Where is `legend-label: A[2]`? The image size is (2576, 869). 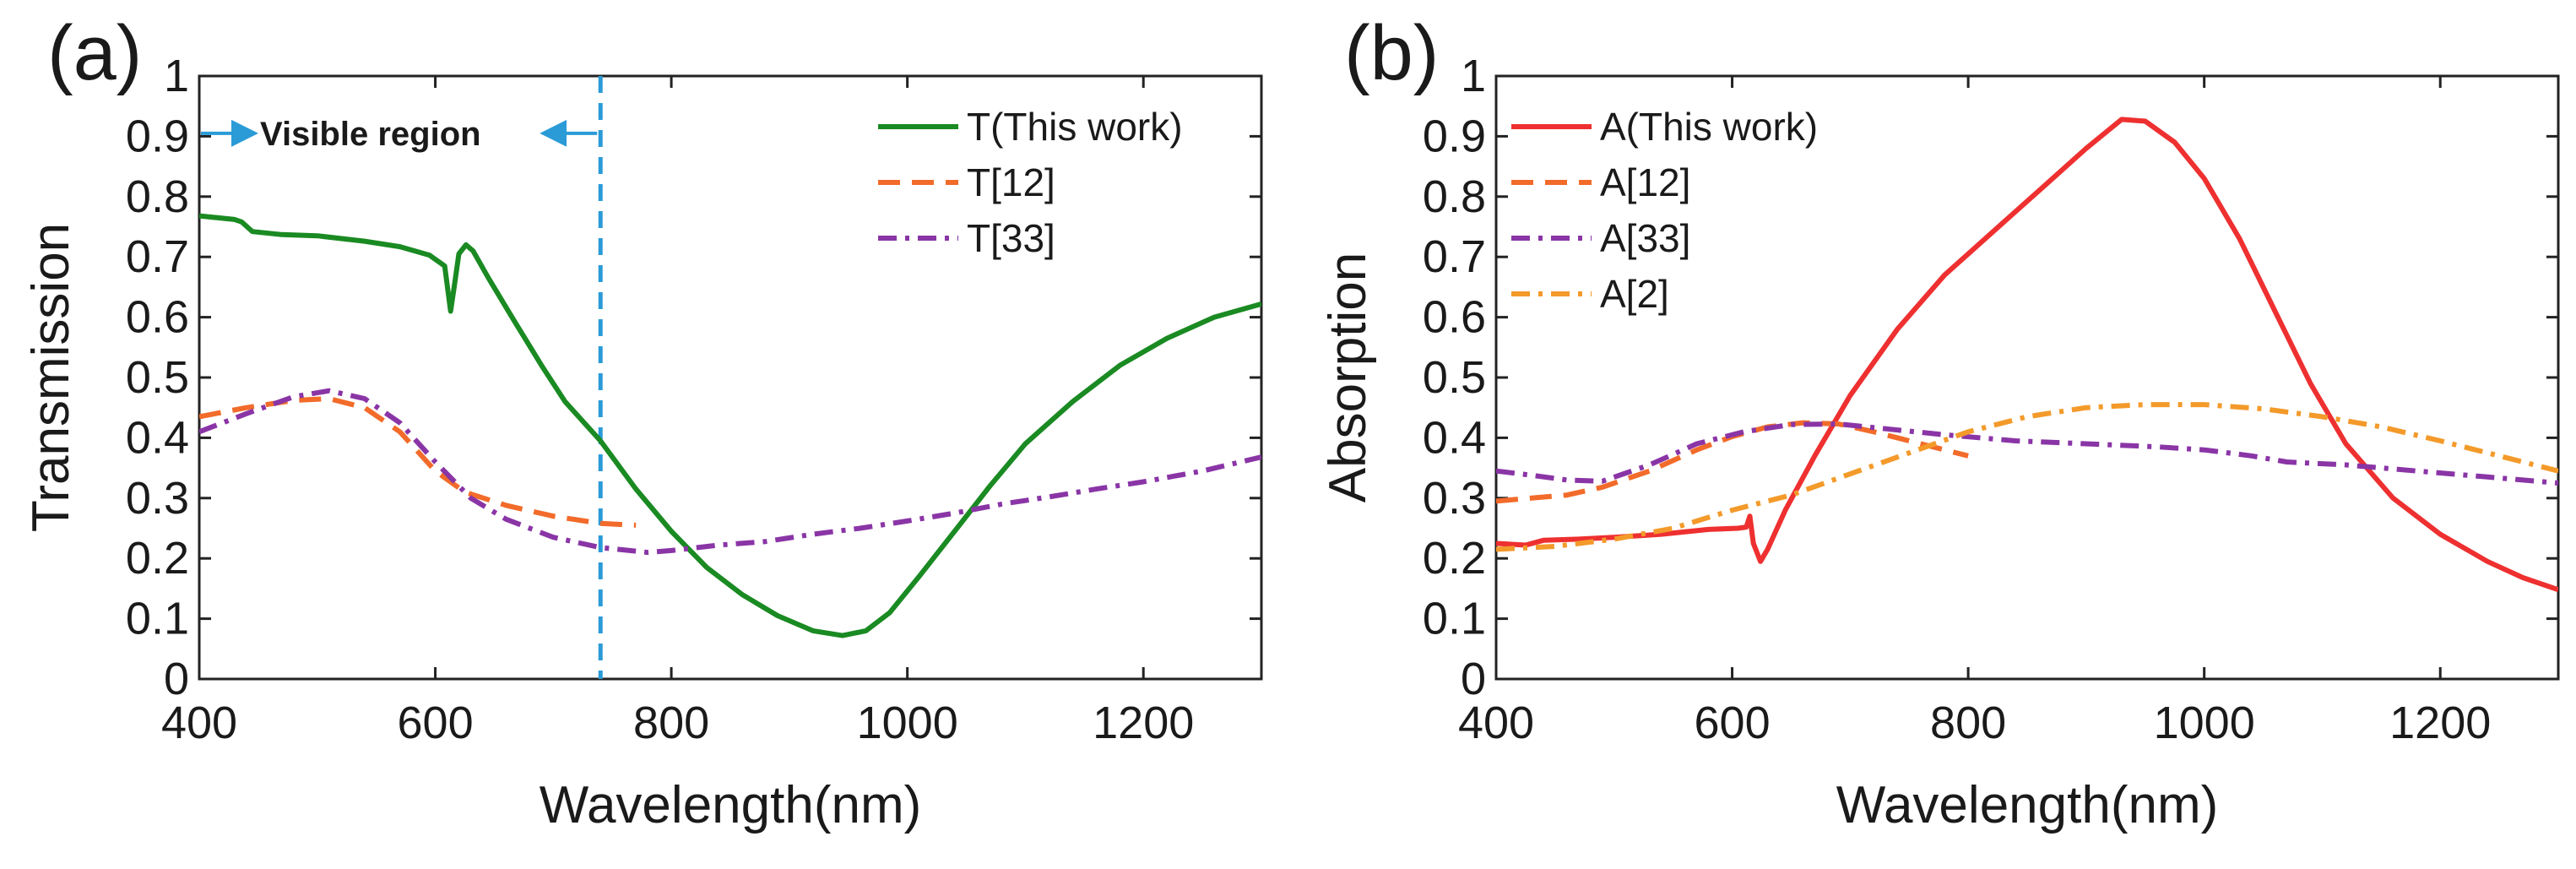
legend-label: A[2] is located at coordinates (1634, 294).